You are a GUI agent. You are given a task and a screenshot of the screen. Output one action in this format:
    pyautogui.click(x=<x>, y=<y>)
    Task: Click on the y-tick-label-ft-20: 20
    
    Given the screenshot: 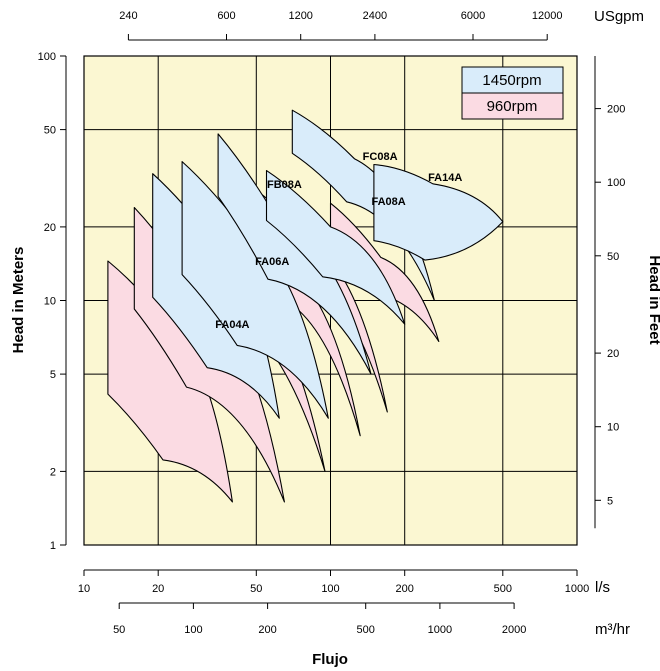 What is the action you would take?
    pyautogui.click(x=613, y=354)
    